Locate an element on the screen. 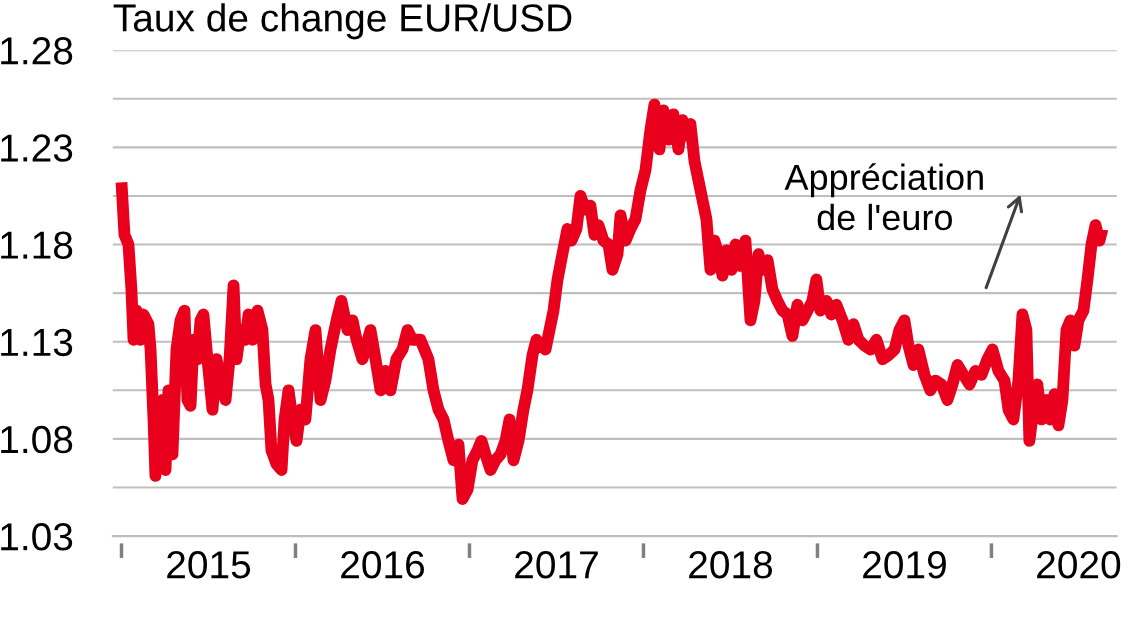 The height and width of the screenshot is (627, 1128). annotation: Appréciation de l'euro is located at coordinates (883, 197).